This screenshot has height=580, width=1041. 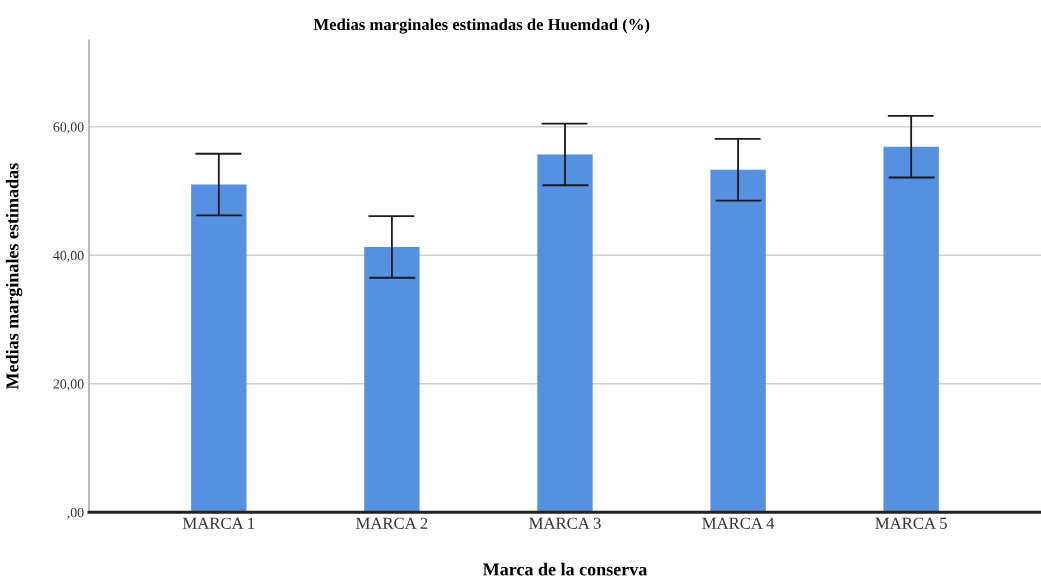 I want to click on y-axis-title: Medias marginales estimadas, so click(x=14, y=276).